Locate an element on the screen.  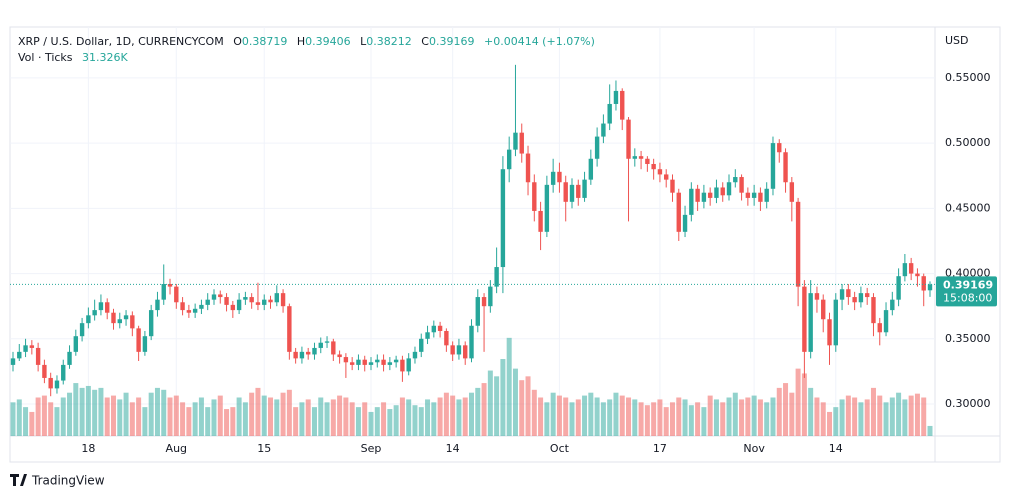
countdown: 15:08:00 is located at coordinates (967, 297).